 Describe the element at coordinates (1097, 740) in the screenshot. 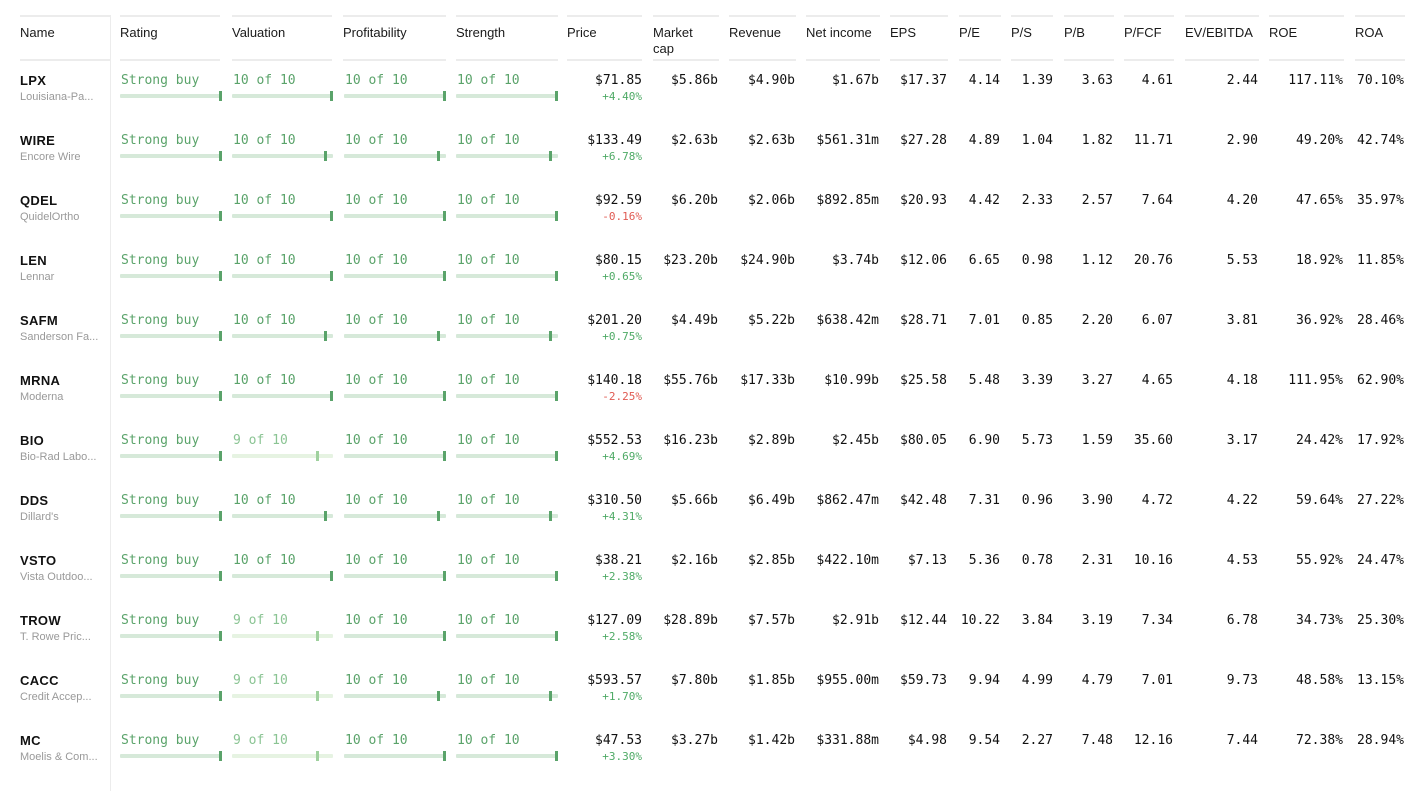

I see `pb-cell: 7.48` at that location.